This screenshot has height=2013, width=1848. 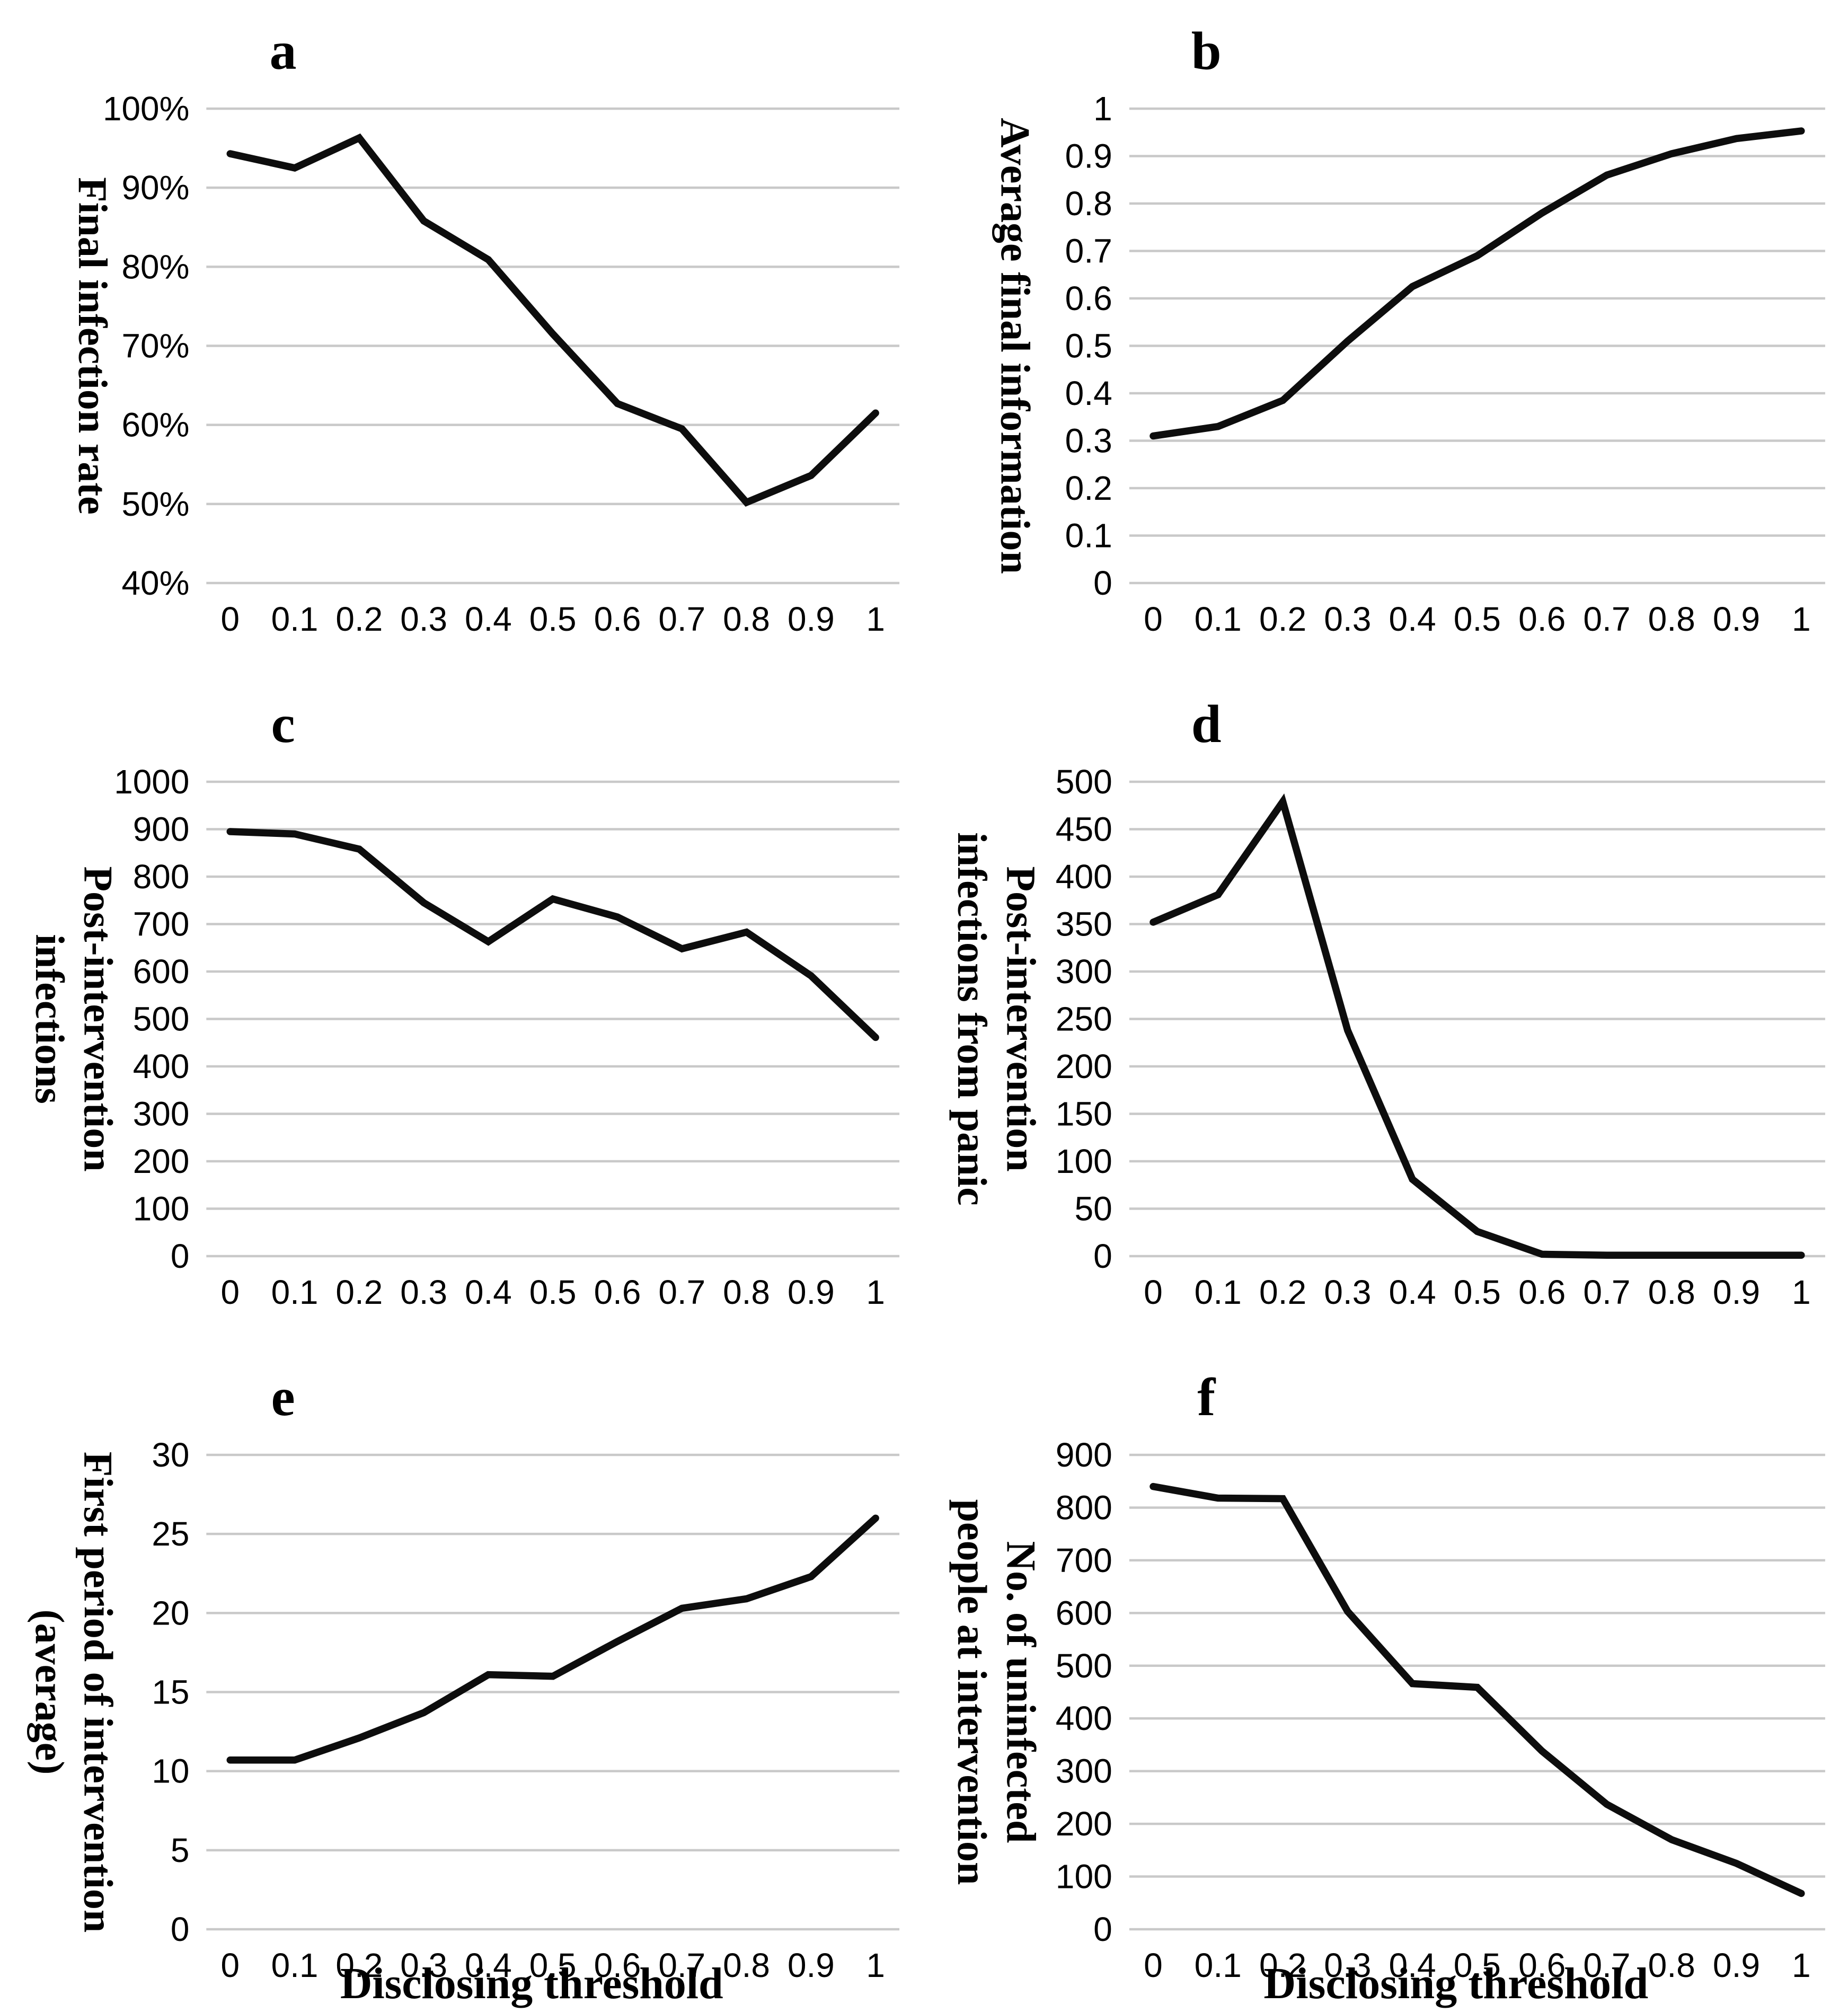 I want to click on y-tick-label: 30, so click(x=170, y=1455).